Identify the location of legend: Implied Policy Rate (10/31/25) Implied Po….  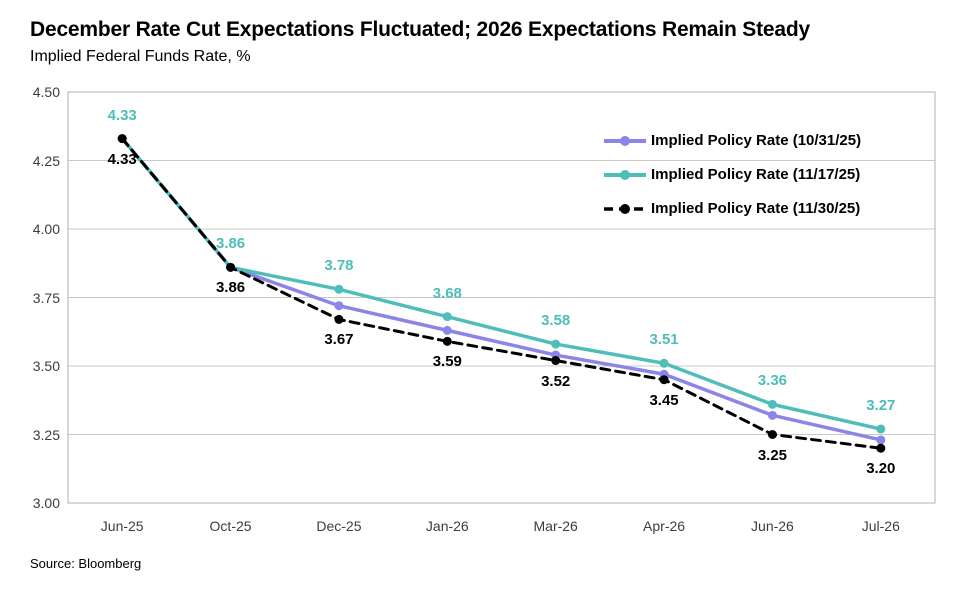
(732, 174).